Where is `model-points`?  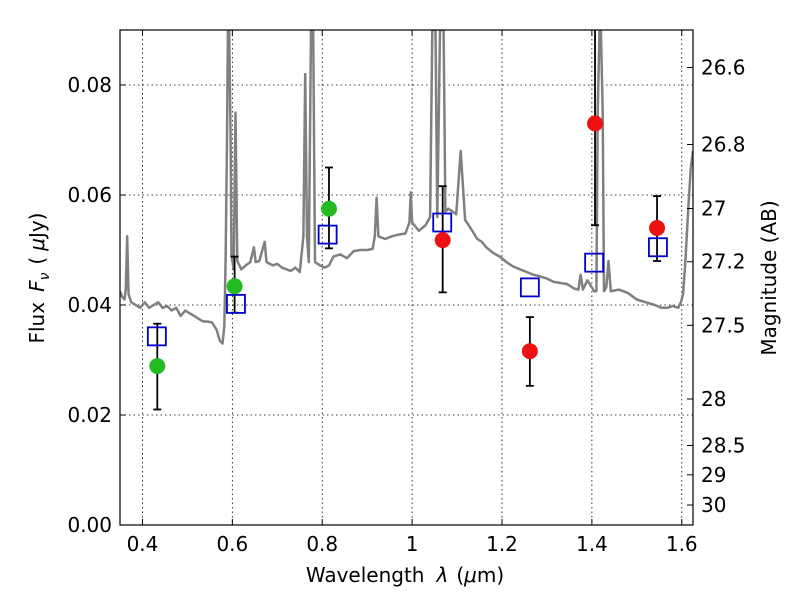
model-points is located at coordinates (407, 279).